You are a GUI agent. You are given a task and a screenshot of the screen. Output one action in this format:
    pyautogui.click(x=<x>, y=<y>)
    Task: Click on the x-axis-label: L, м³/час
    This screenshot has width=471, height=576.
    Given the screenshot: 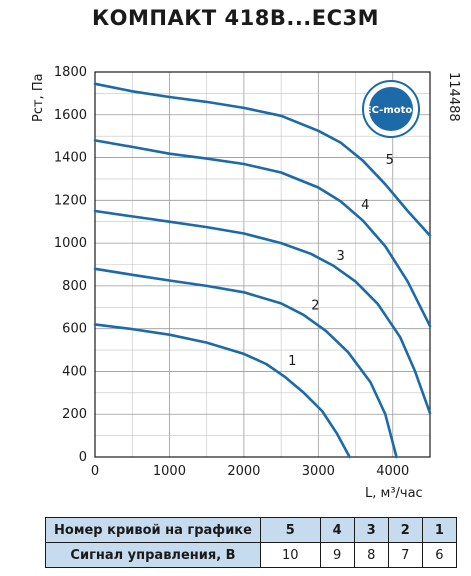 What is the action you would take?
    pyautogui.click(x=394, y=493)
    